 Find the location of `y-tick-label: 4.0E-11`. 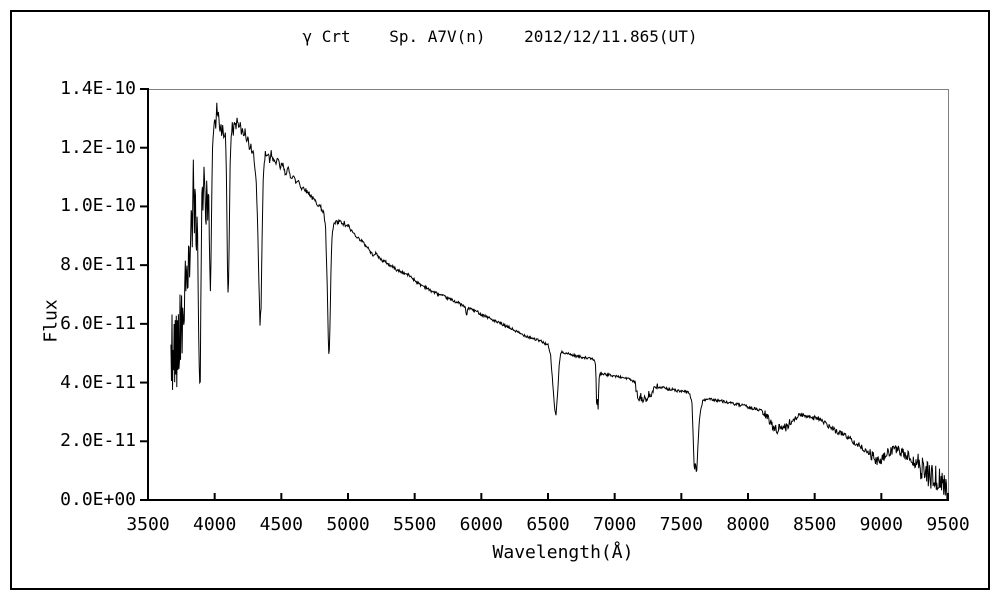

y-tick-label: 4.0E-11 is located at coordinates (98, 382).